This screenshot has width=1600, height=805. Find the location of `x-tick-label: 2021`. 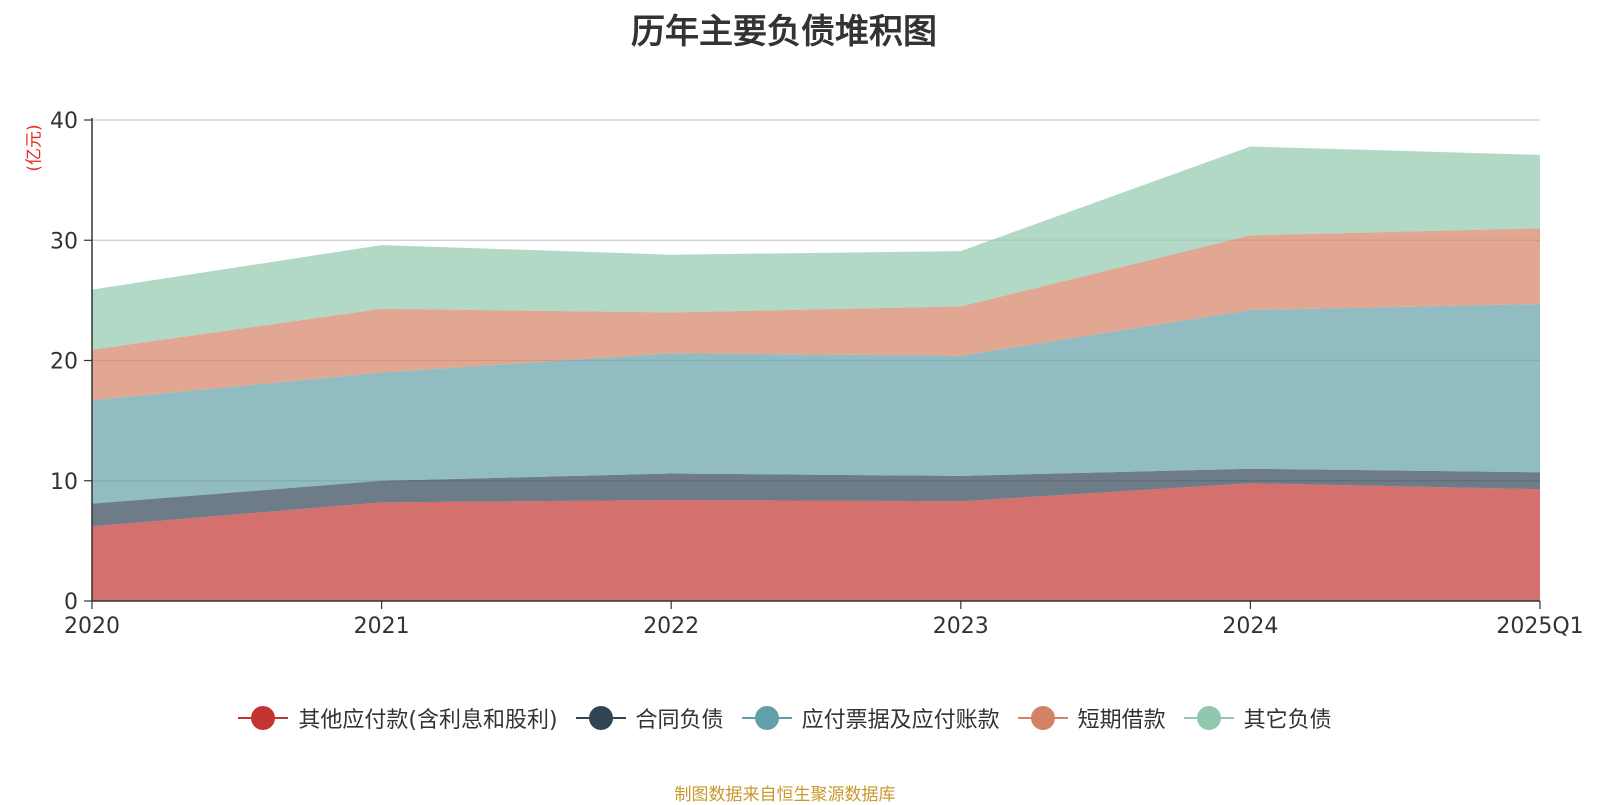

x-tick-label: 2021 is located at coordinates (382, 626).